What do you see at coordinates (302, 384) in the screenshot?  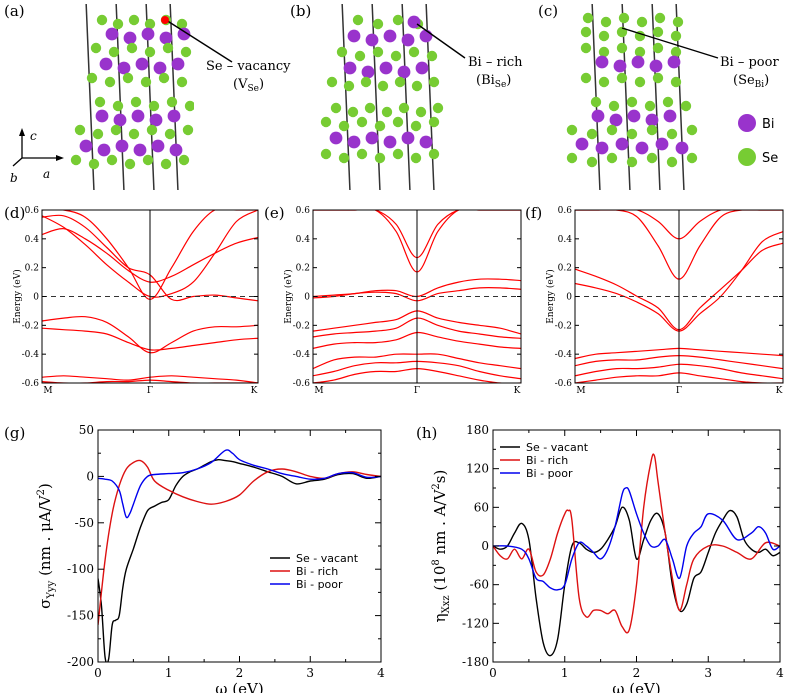 I see `y-tick-label: -0.6` at bounding box center [302, 384].